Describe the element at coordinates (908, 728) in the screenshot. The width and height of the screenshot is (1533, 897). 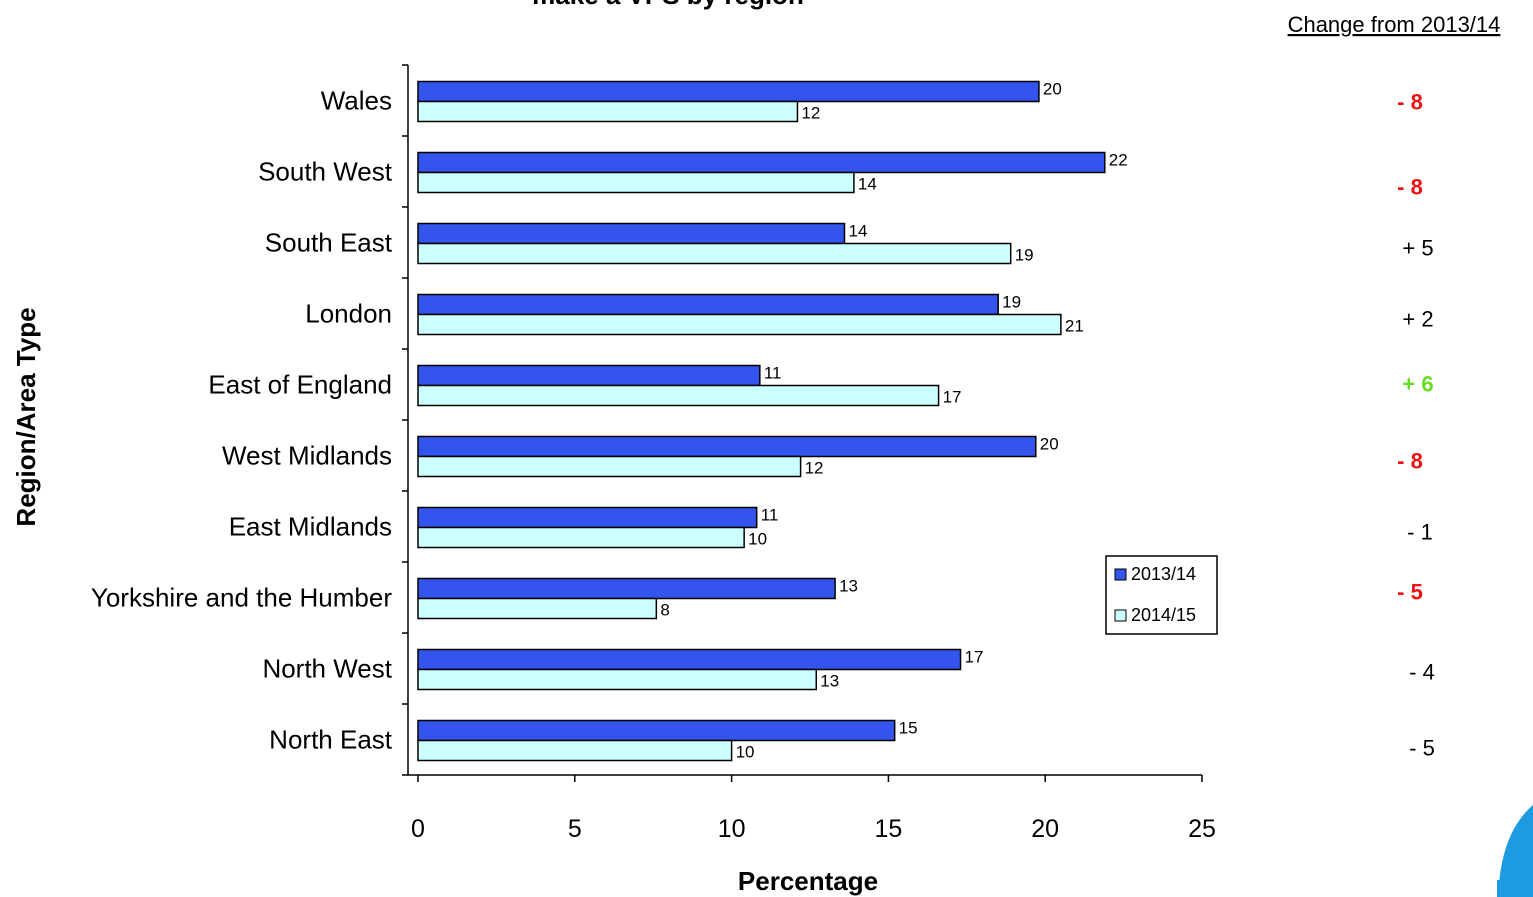
I see `data-label-north-east-2013-14: 15` at that location.